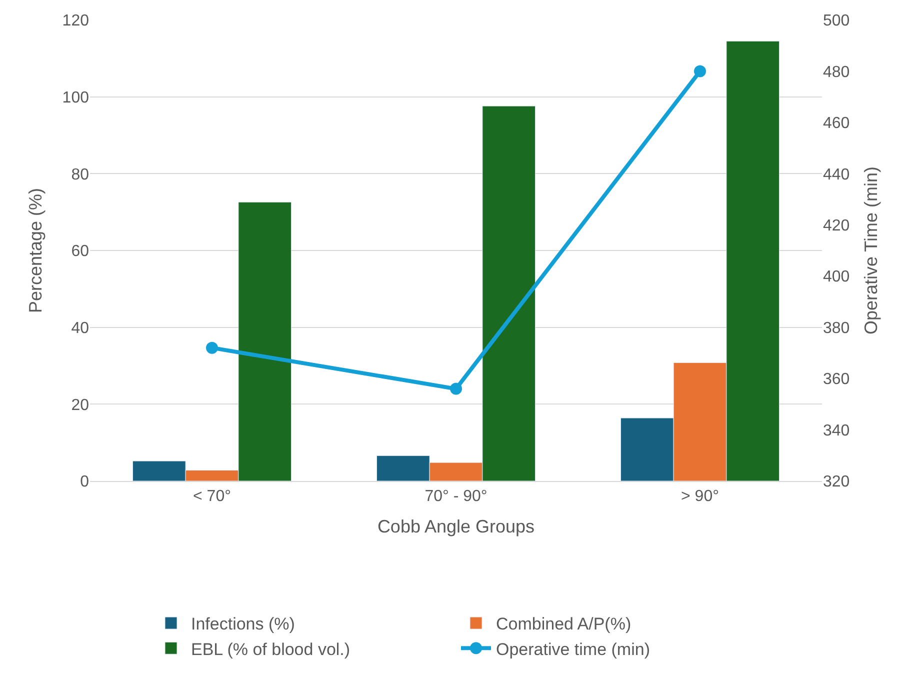 The image size is (917, 679). I want to click on x-tick-label: 70° - 90°, so click(456, 497).